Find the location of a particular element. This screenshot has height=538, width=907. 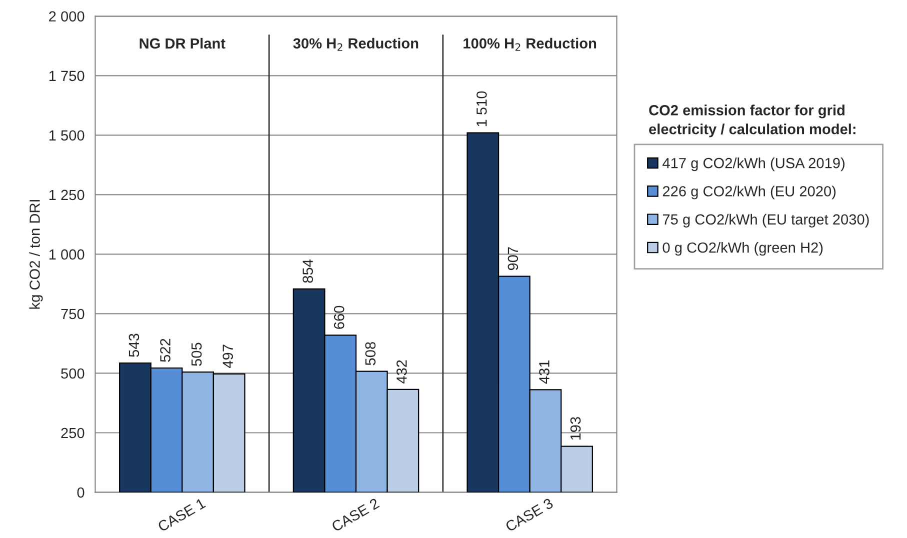

y-tick-label: 2 000 is located at coordinates (66, 16).